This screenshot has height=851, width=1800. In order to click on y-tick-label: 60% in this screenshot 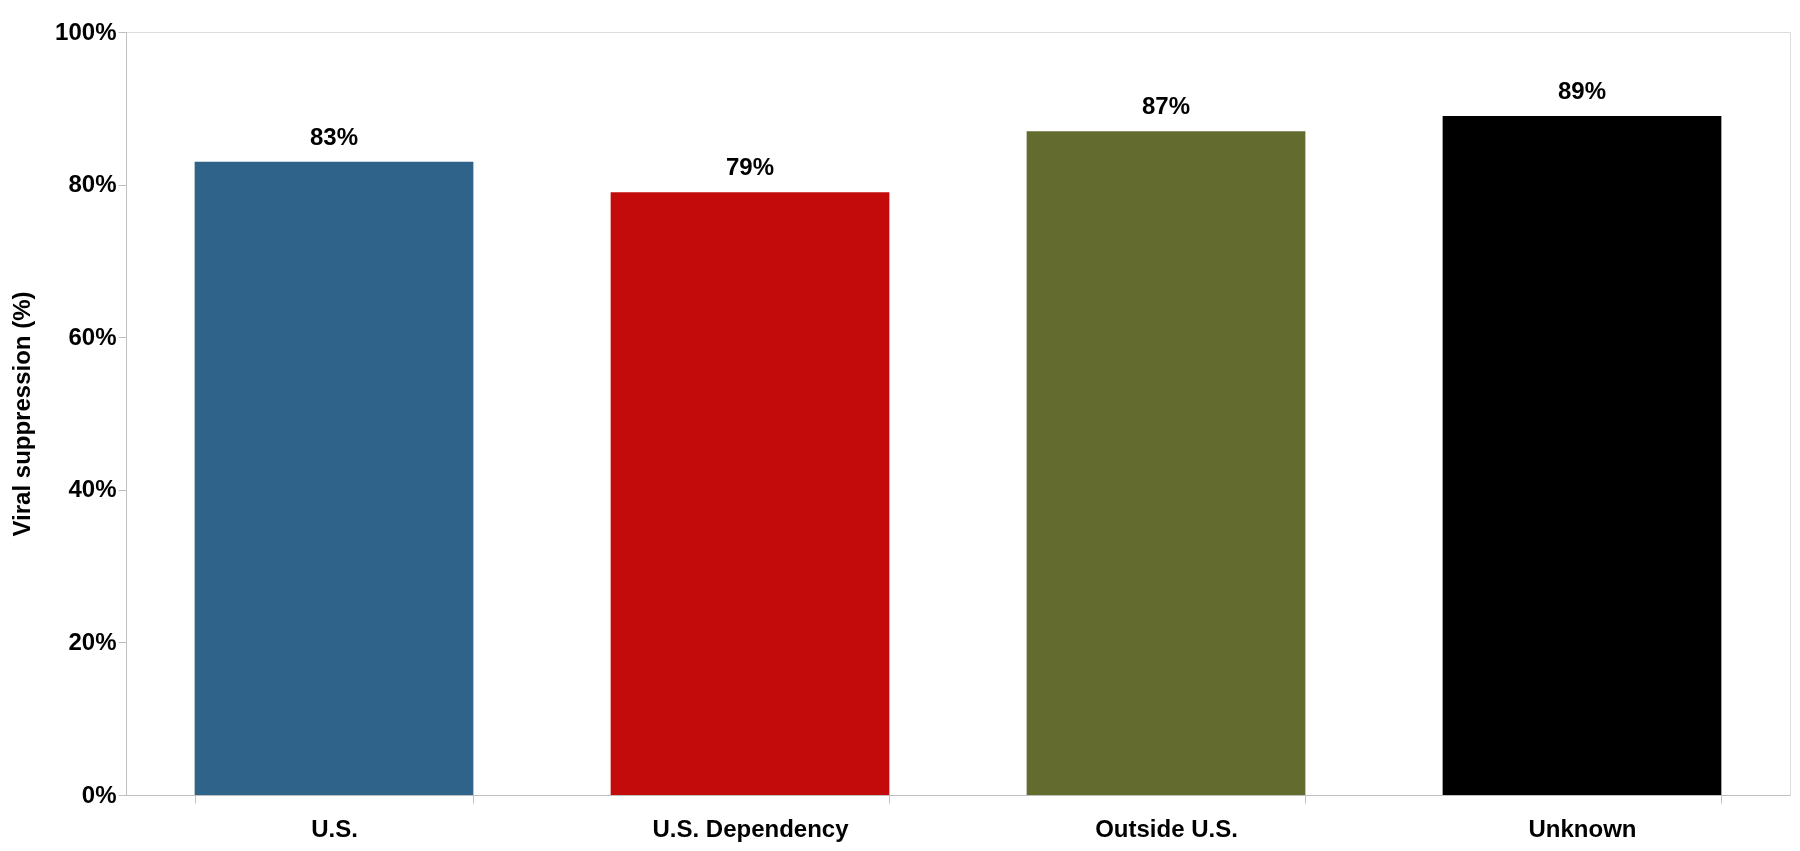, I will do `click(92, 336)`.